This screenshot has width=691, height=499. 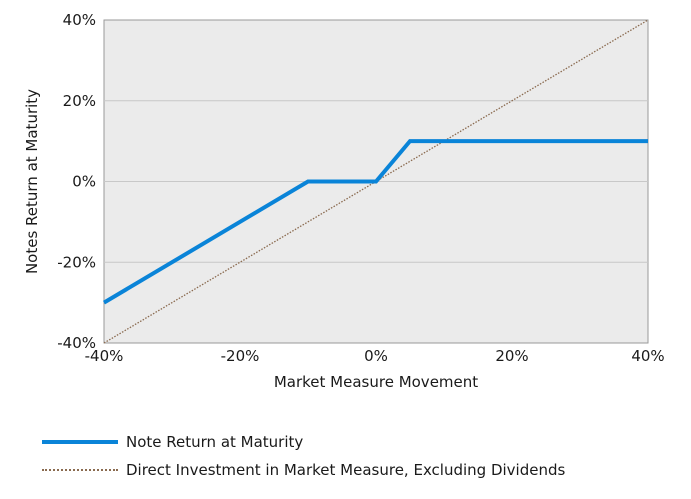 What do you see at coordinates (79, 101) in the screenshot?
I see `y-tick-label: 20%` at bounding box center [79, 101].